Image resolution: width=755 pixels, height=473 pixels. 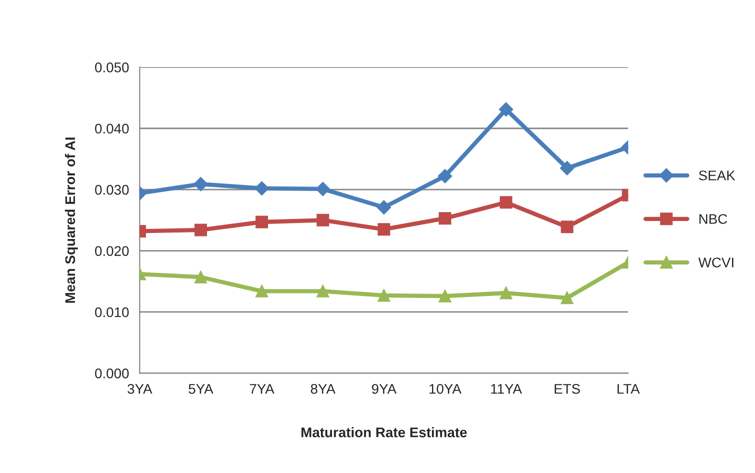 What do you see at coordinates (112, 251) in the screenshot?
I see `y-tick-label: 0.020` at bounding box center [112, 251].